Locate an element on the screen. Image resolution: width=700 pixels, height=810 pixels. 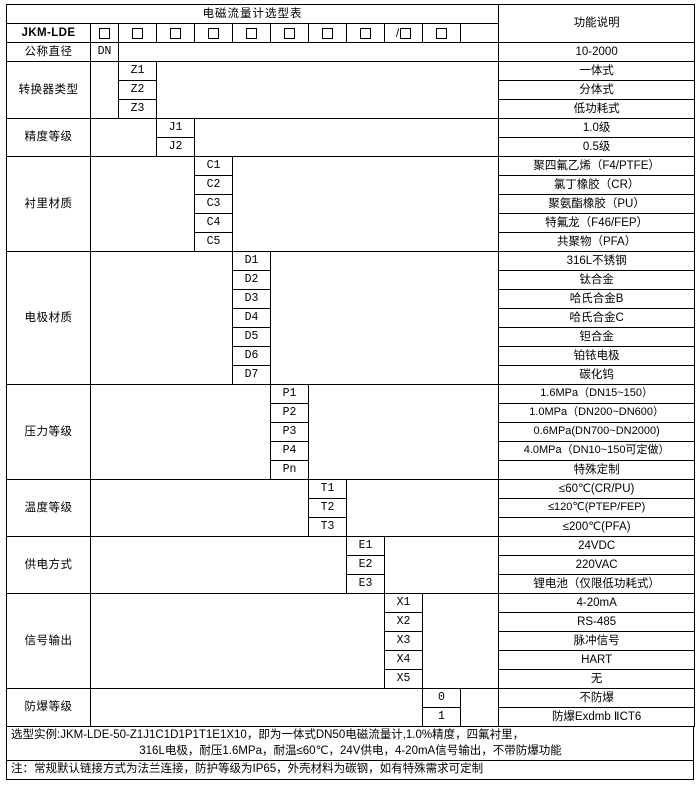
option-code: Z3 is located at coordinates (137, 109).